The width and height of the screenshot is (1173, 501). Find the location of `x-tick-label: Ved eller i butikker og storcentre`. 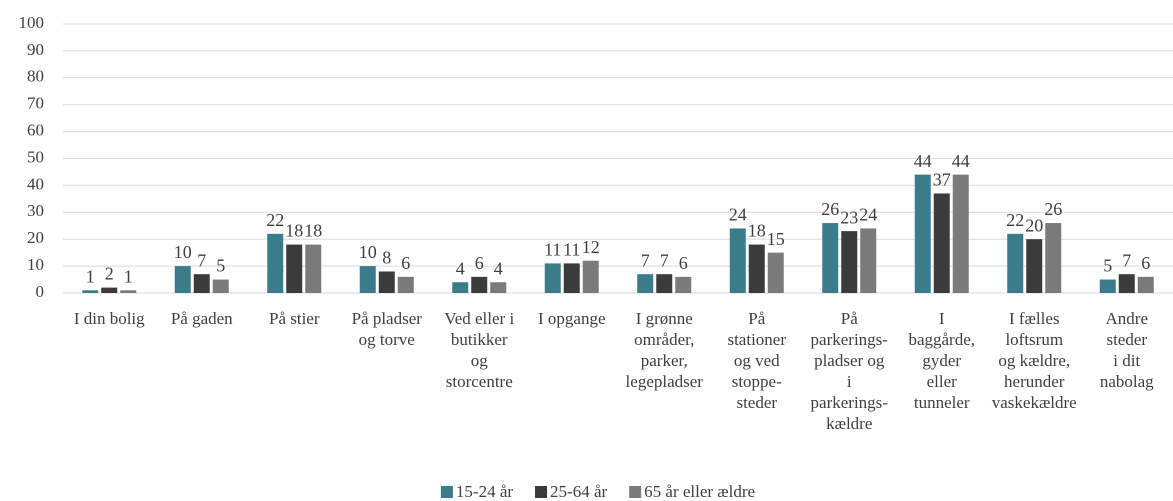

x-tick-label: Ved eller i butikker og storcentre is located at coordinates (479, 350).